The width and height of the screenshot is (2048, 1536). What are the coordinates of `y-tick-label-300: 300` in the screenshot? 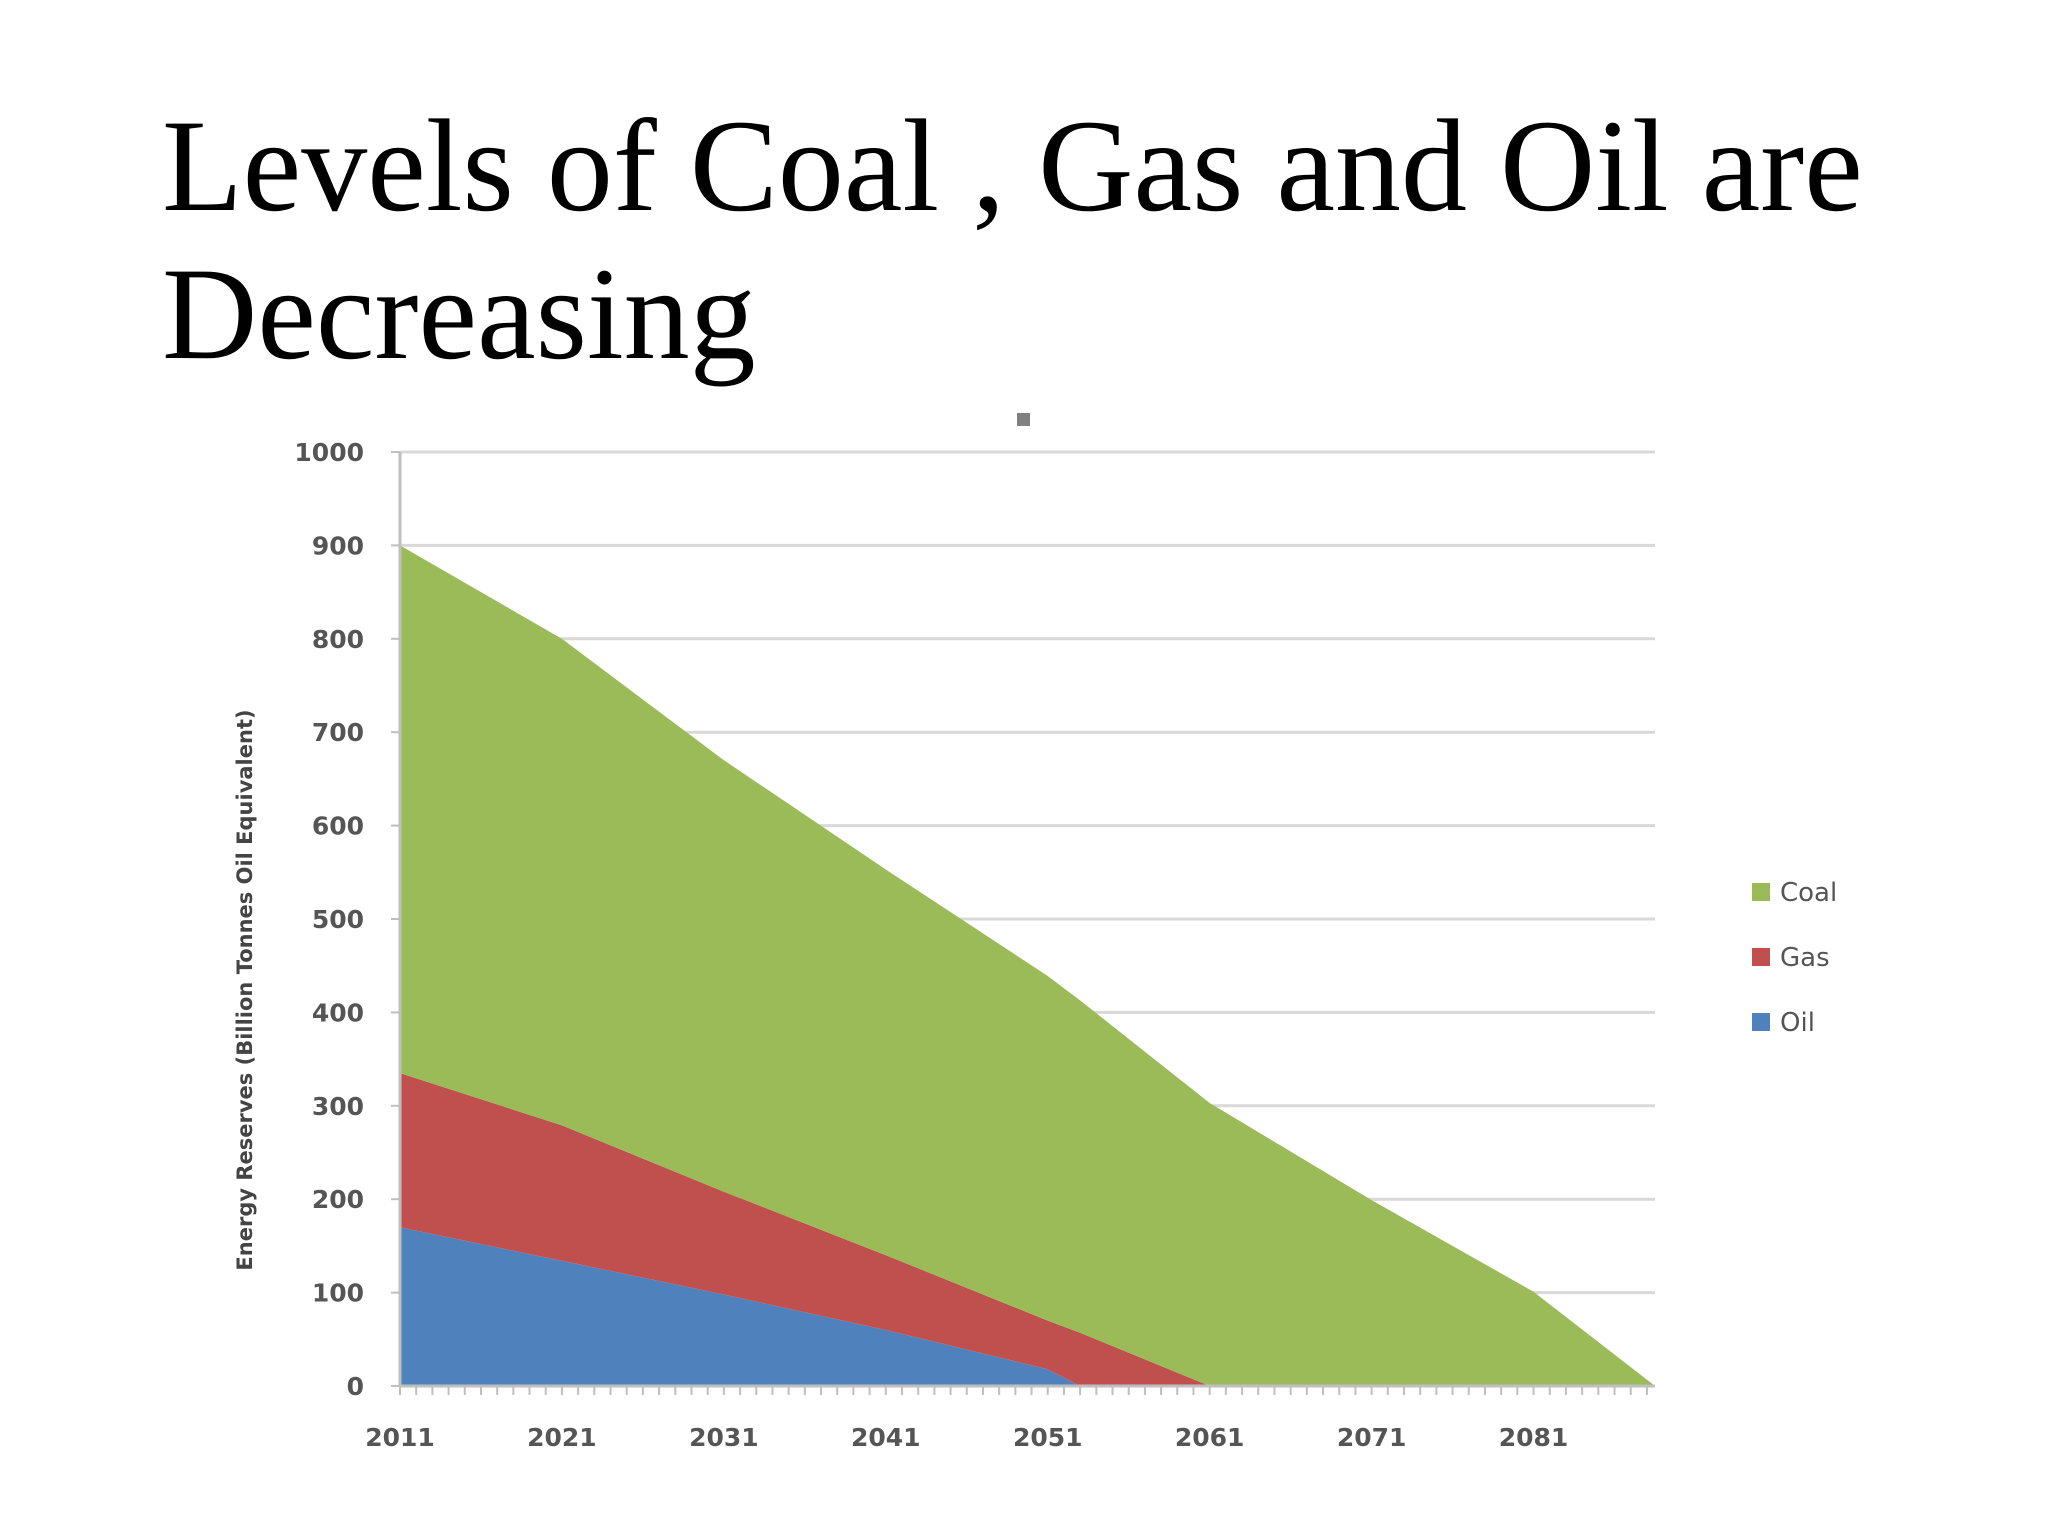 It's located at (338, 1106).